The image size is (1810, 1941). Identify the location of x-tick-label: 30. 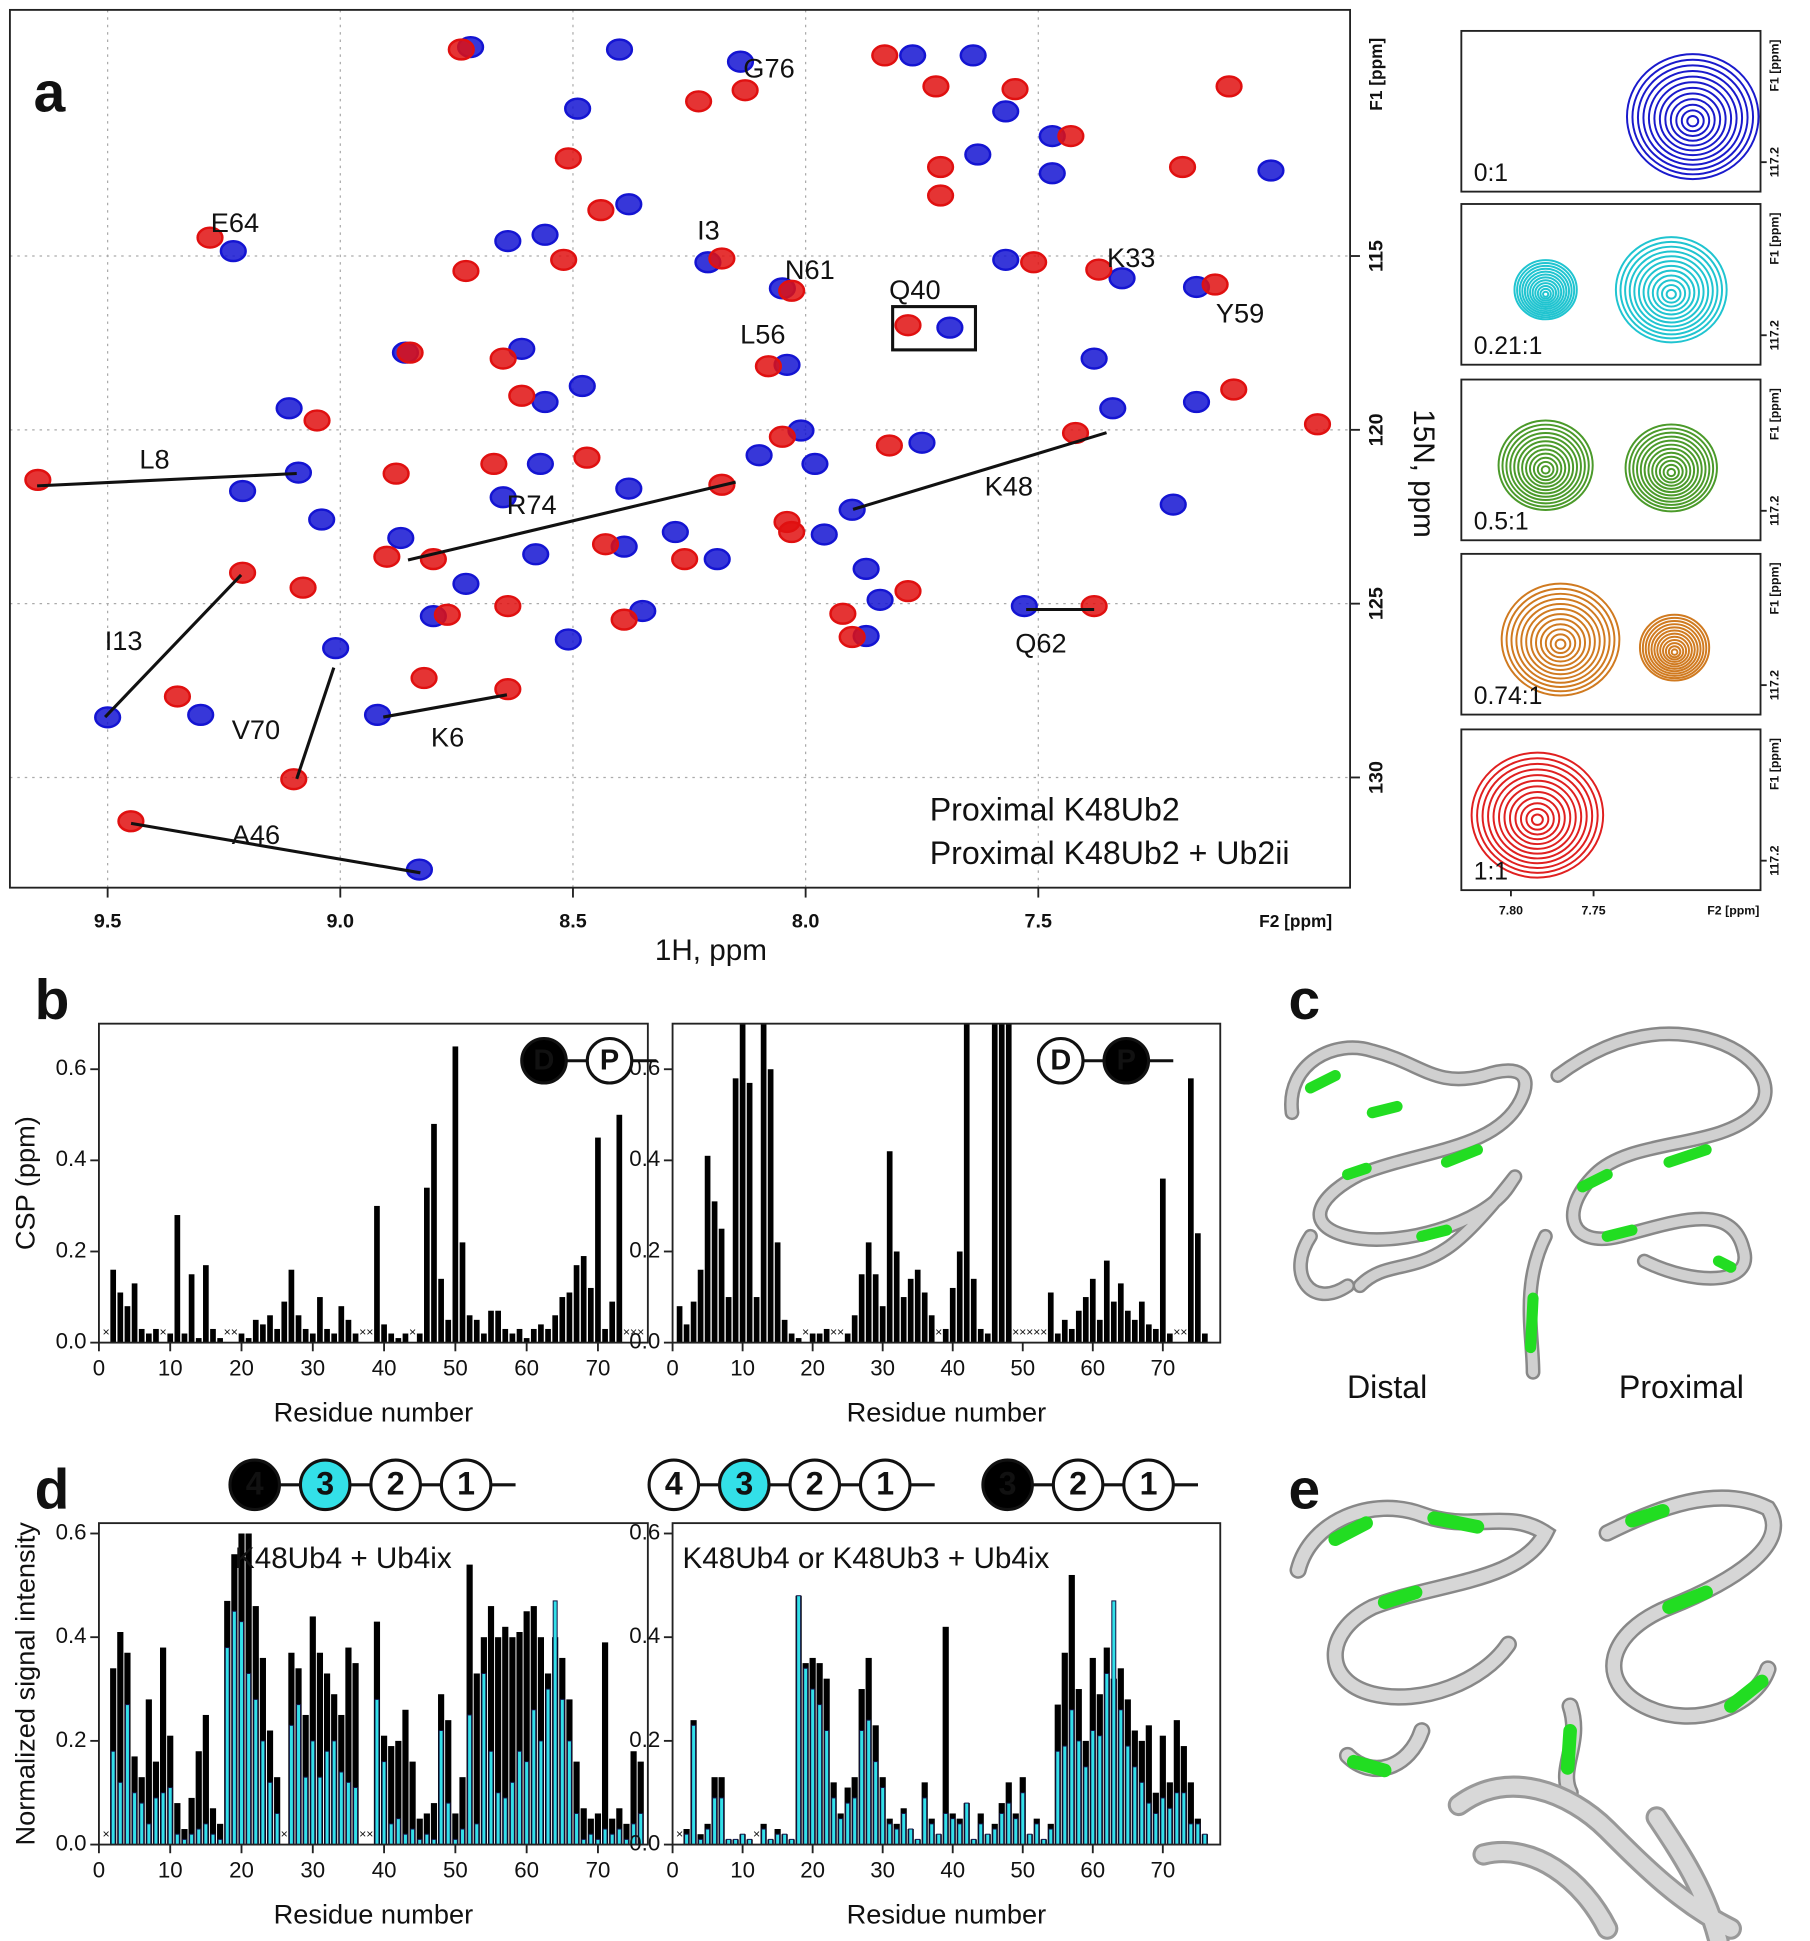
(312, 1870).